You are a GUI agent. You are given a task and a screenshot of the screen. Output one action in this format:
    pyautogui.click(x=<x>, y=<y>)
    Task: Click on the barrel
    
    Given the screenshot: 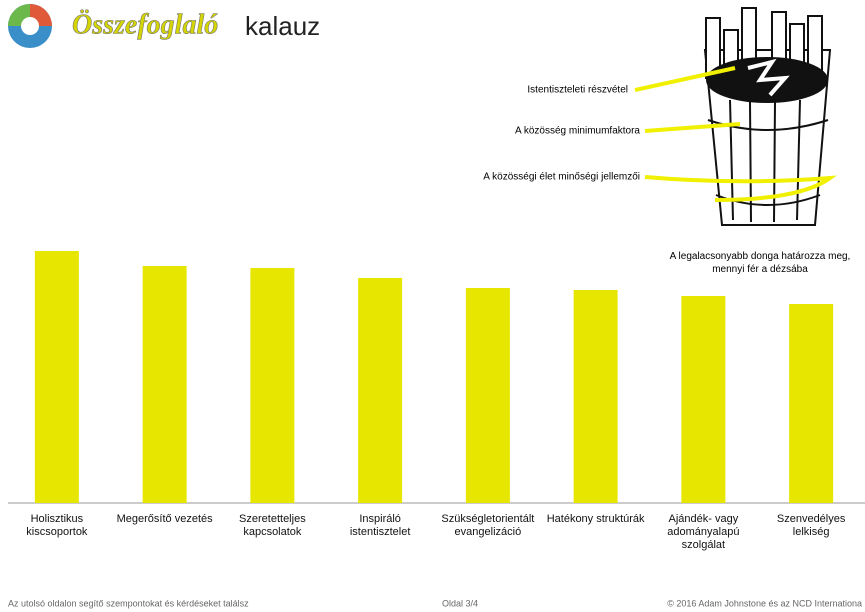 What is the action you would take?
    pyautogui.click(x=767, y=116)
    